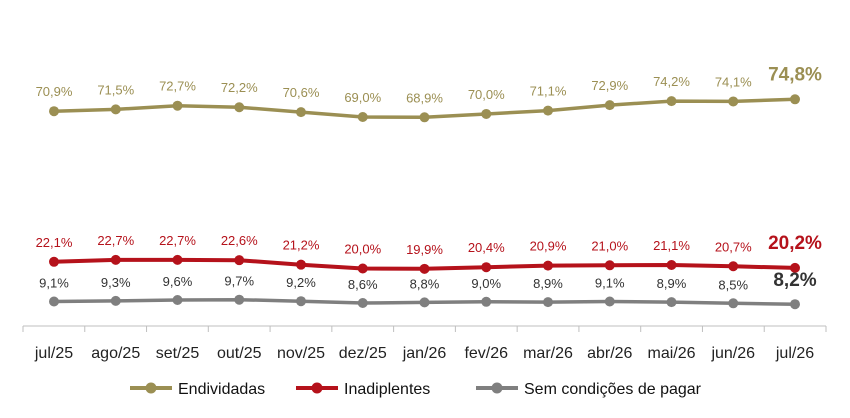 Image resolution: width=850 pixels, height=418 pixels. What do you see at coordinates (177, 86) in the screenshot?
I see `data-label: 72,7%` at bounding box center [177, 86].